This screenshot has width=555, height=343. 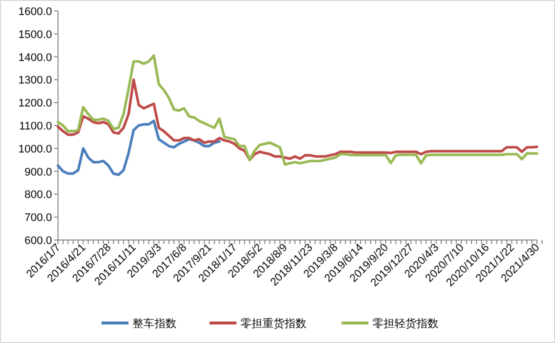 I want to click on y-tick-label: 800.0, so click(x=38, y=195).